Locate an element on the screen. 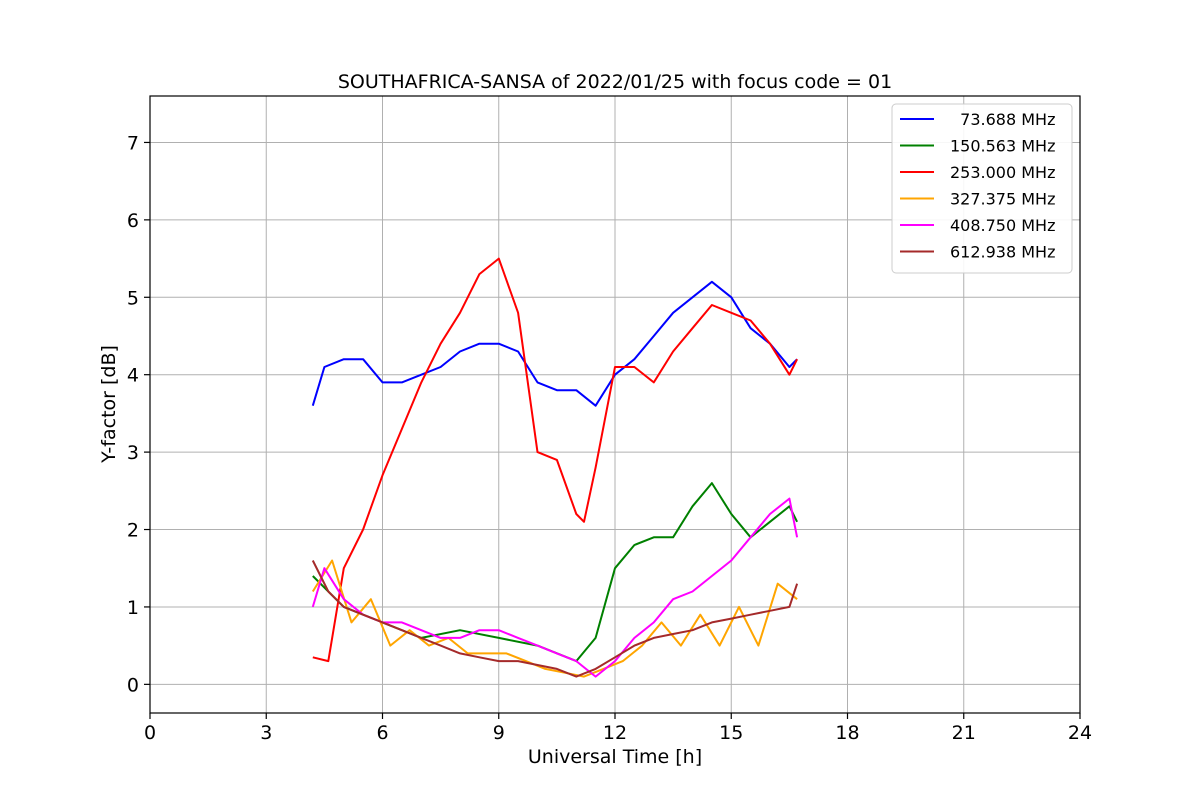  y-tick-label: 4 is located at coordinates (133, 376).